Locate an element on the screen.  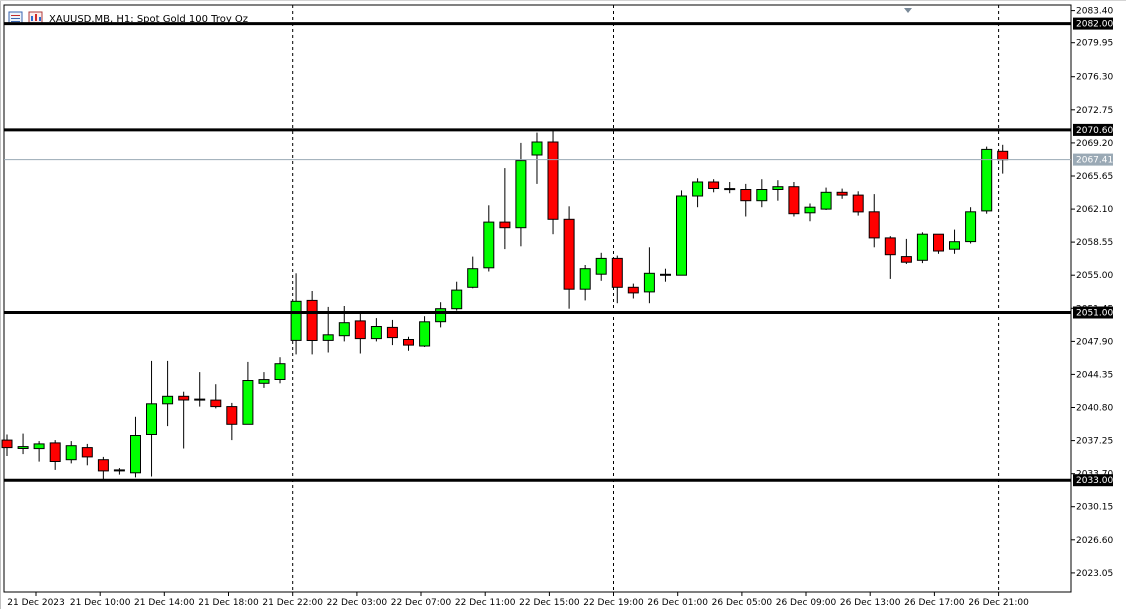
shift-marker-icon is located at coordinates (908, 10).